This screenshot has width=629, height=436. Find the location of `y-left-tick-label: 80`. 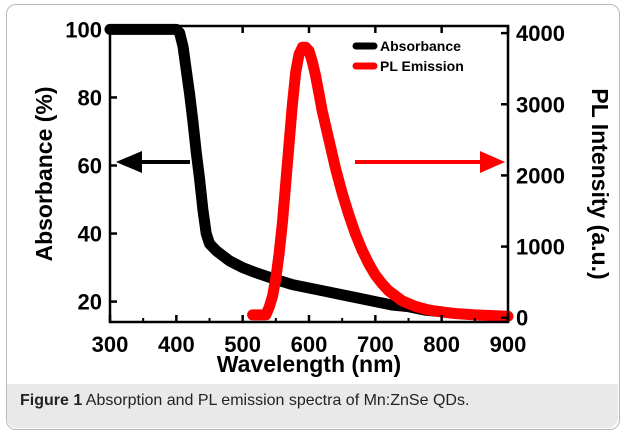

y-left-tick-label: 80 is located at coordinates (90, 97).